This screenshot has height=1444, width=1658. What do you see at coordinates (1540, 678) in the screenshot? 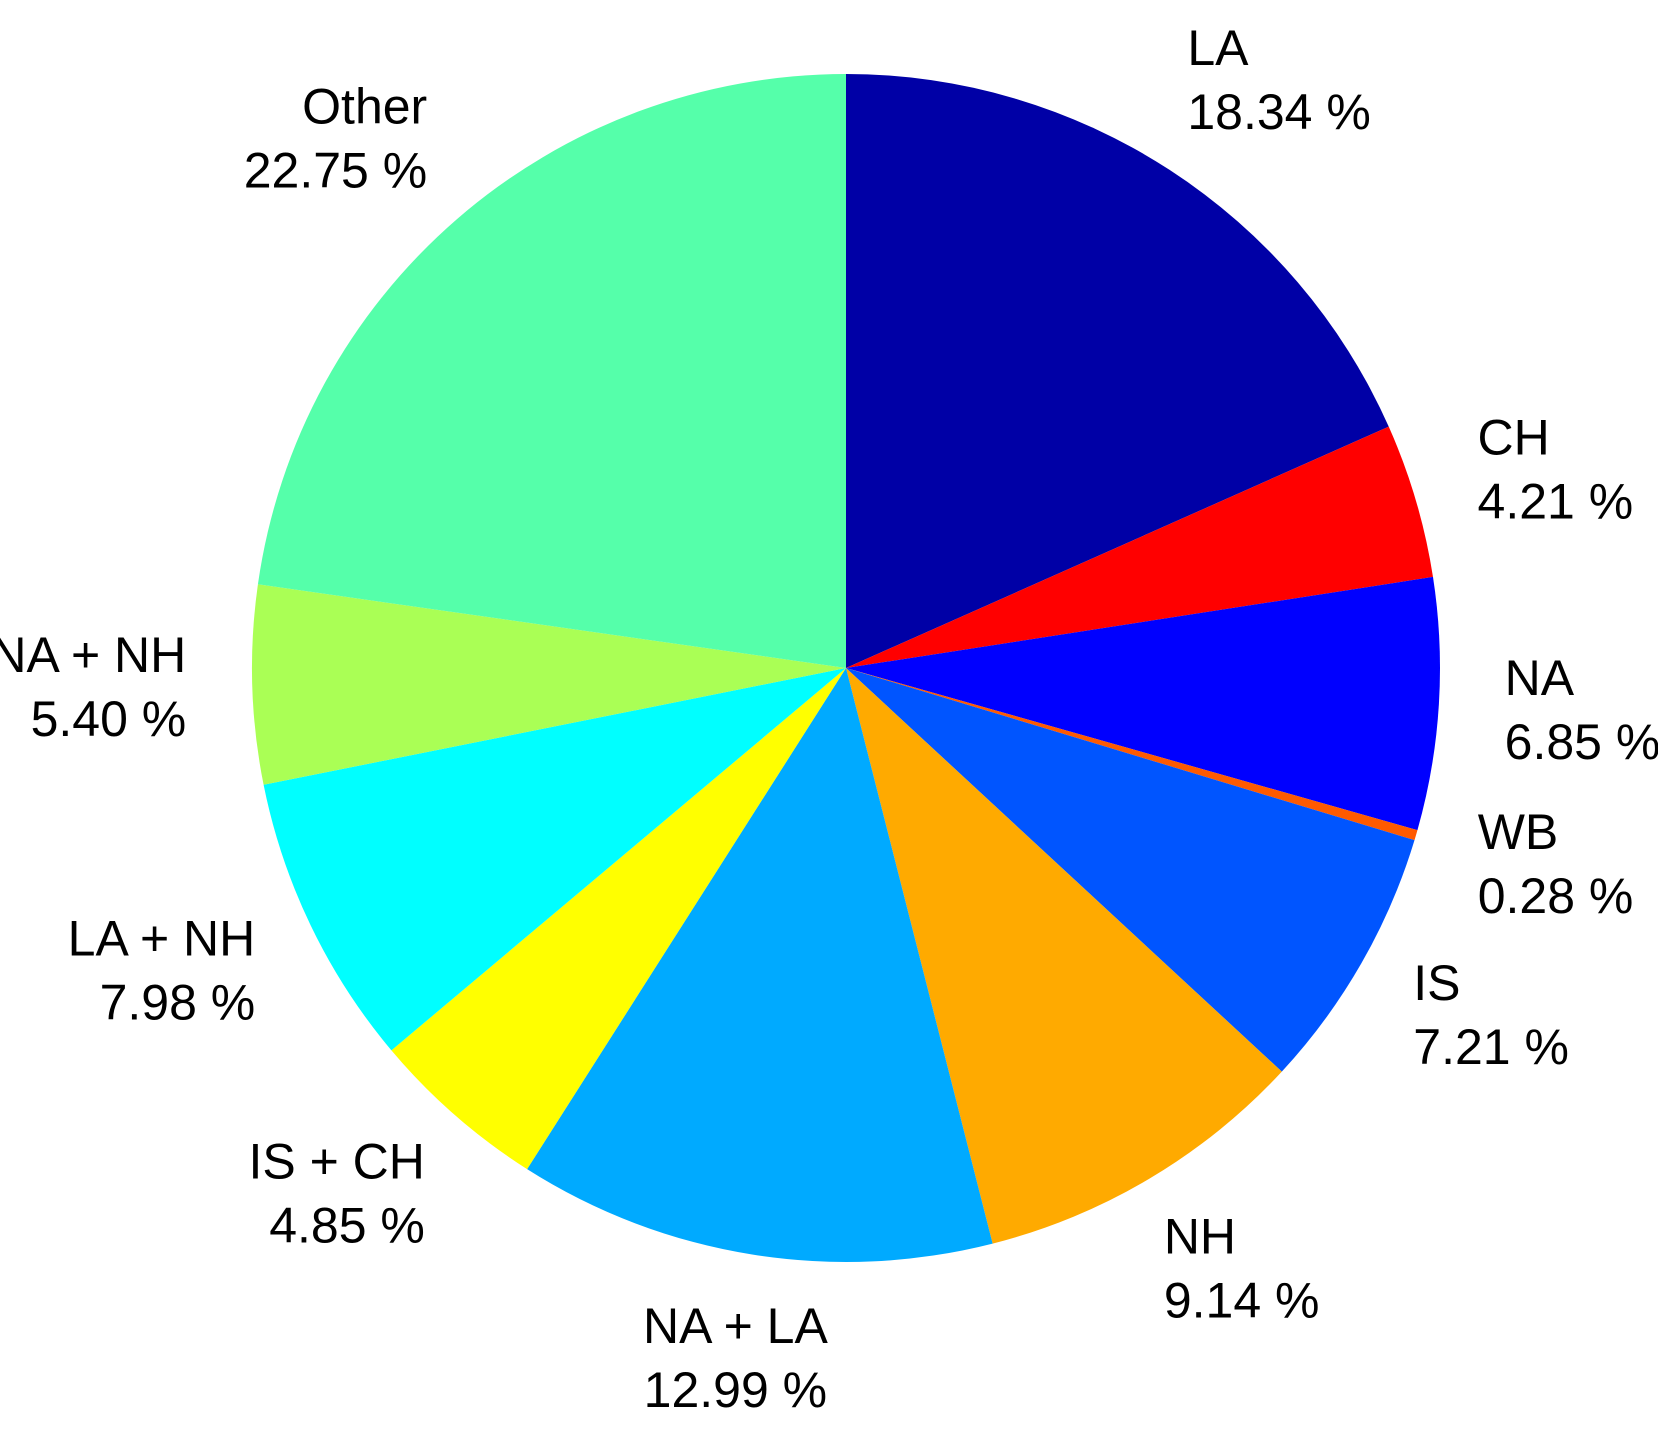
I see `slice-label-na: NA` at bounding box center [1540, 678].